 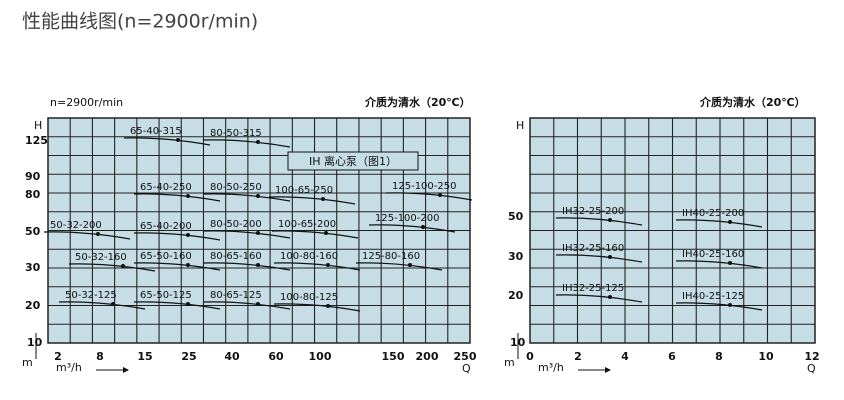 What do you see at coordinates (713, 254) in the screenshot?
I see `curve-label: IH40-25-160` at bounding box center [713, 254].